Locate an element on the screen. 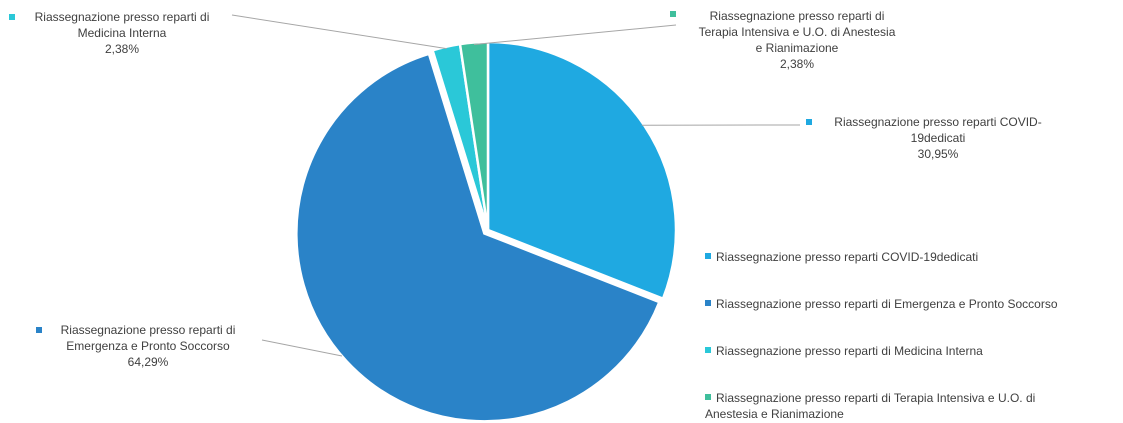  legend-marker-covid is located at coordinates (708, 256).